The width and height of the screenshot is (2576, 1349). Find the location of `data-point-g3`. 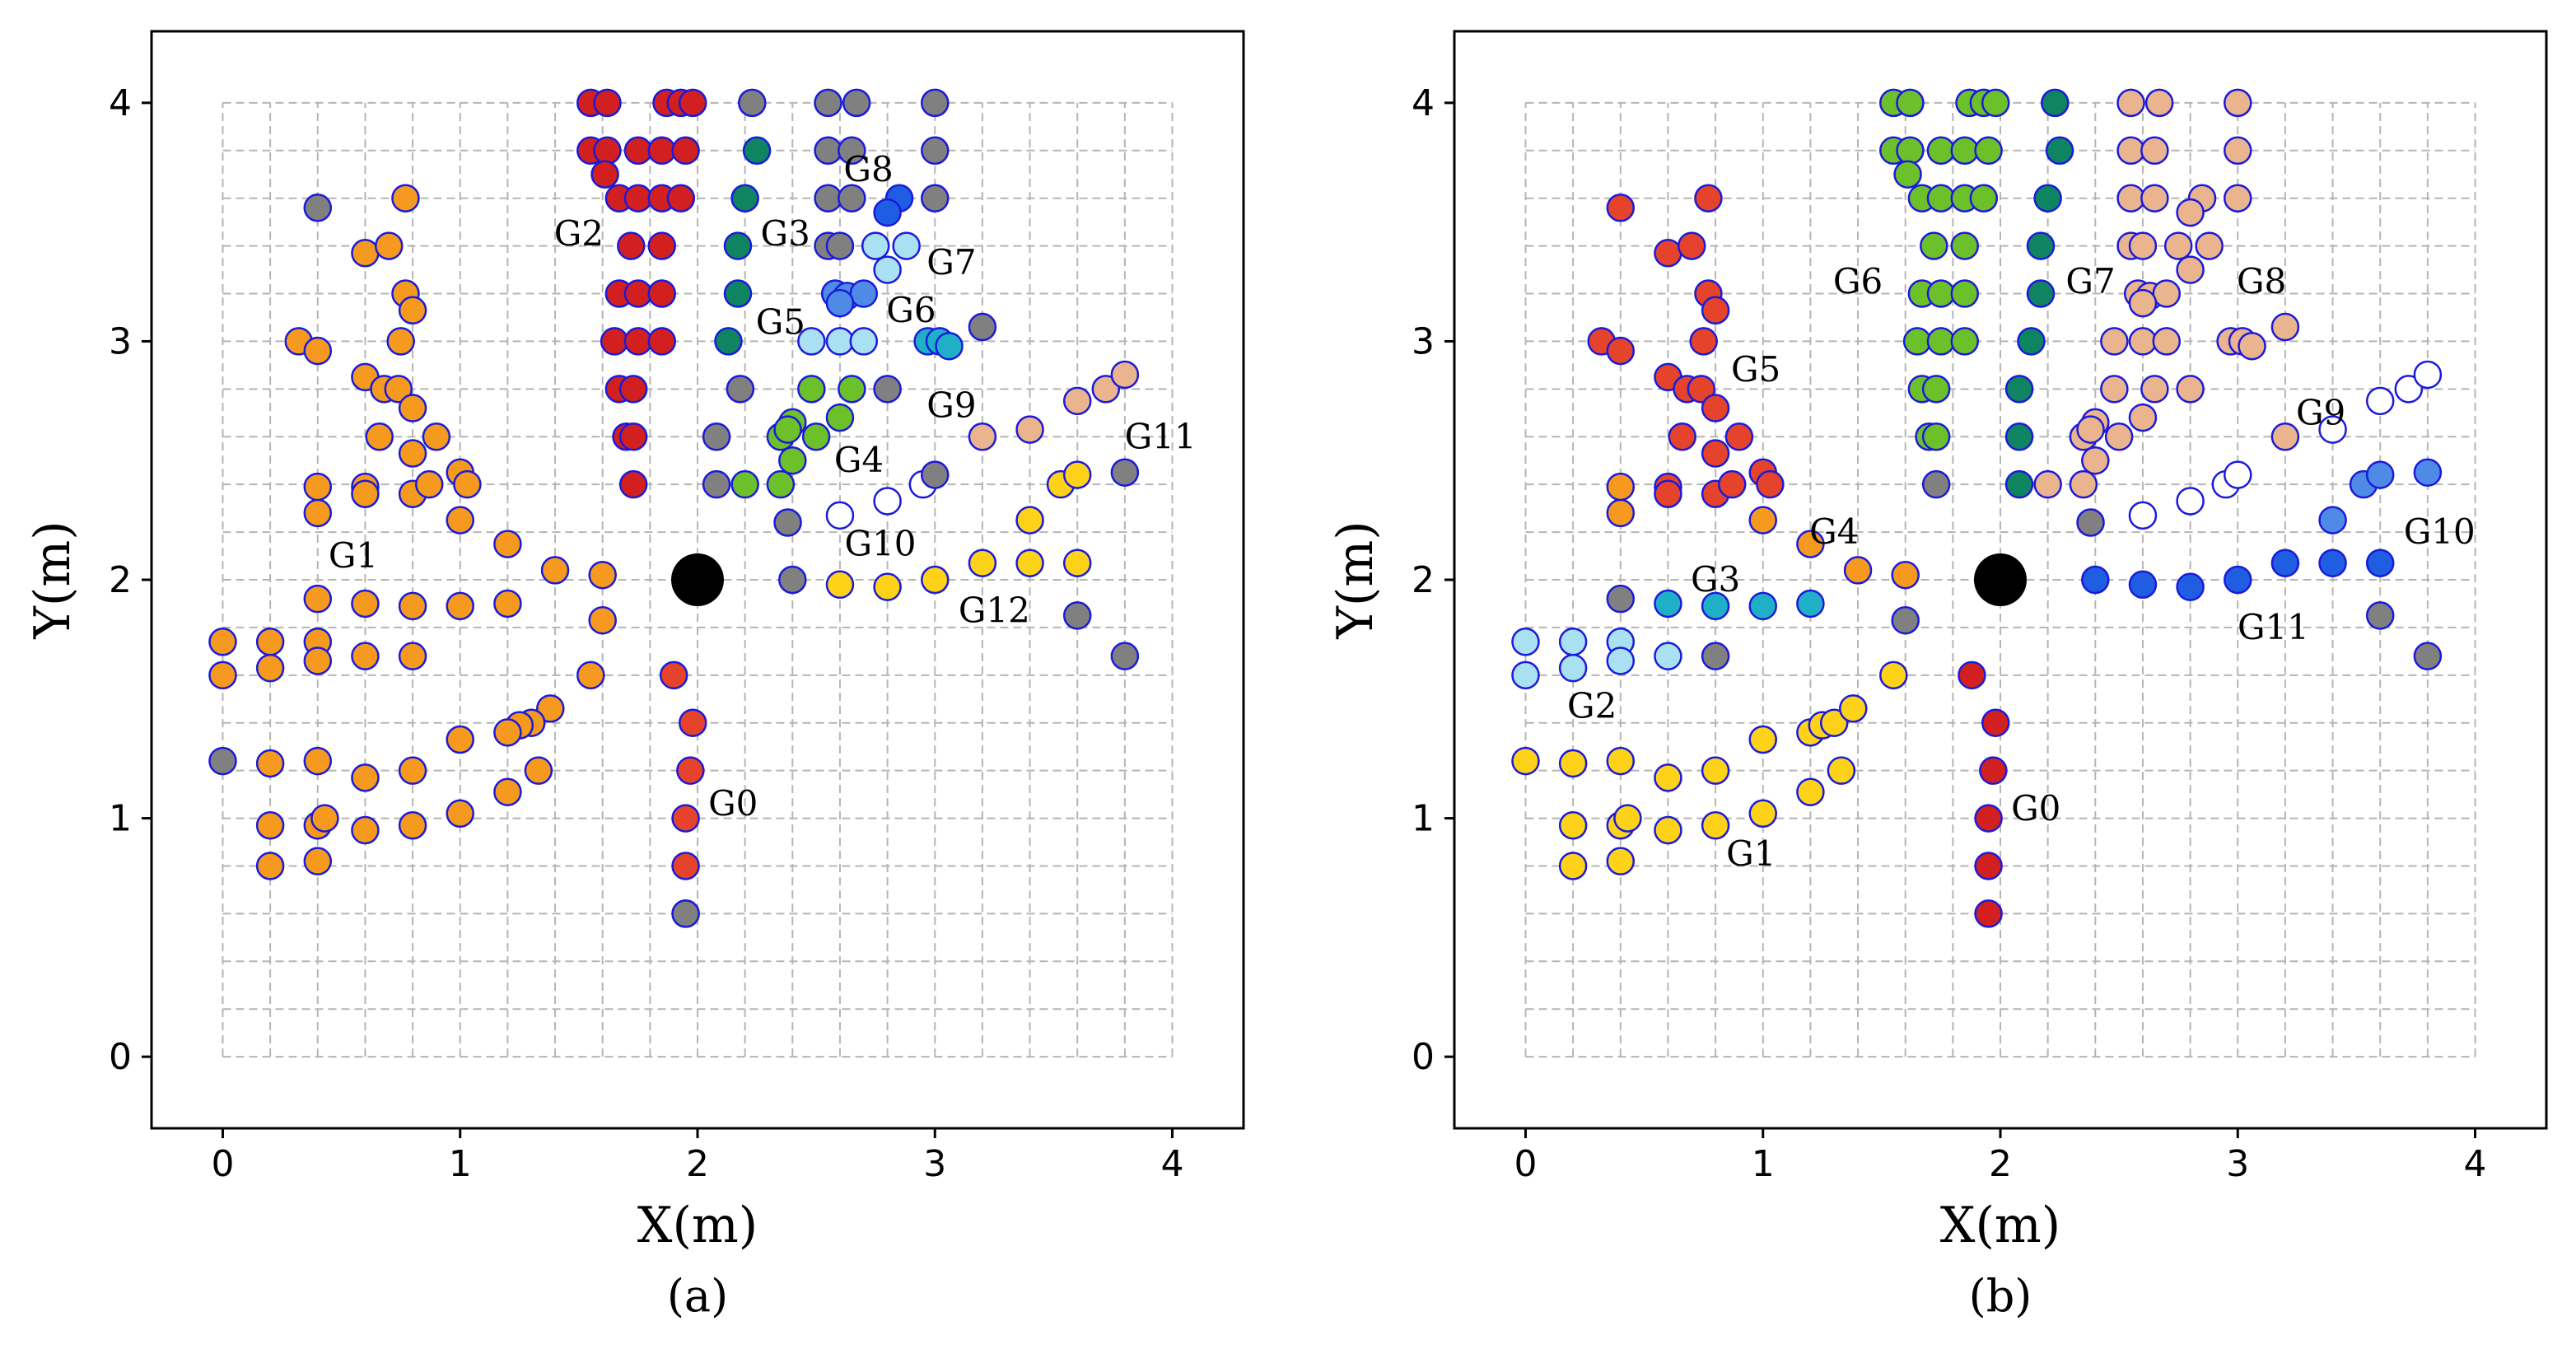

data-point-g3 is located at coordinates (1715, 606).